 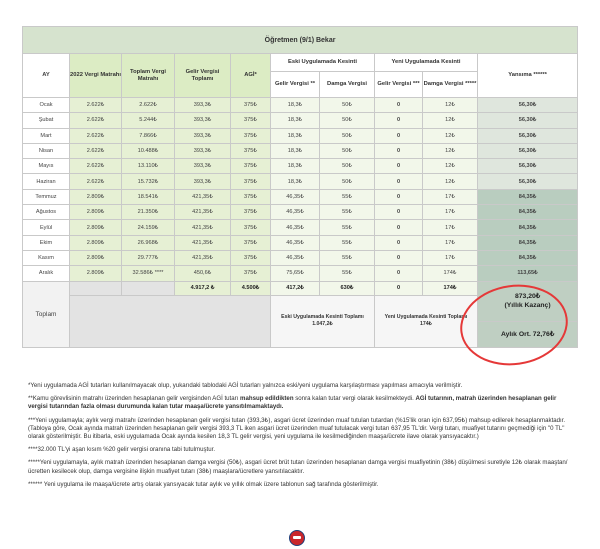 What do you see at coordinates (450, 84) in the screenshot?
I see `header-yeni-dv: Damga Vergisi *****` at bounding box center [450, 84].